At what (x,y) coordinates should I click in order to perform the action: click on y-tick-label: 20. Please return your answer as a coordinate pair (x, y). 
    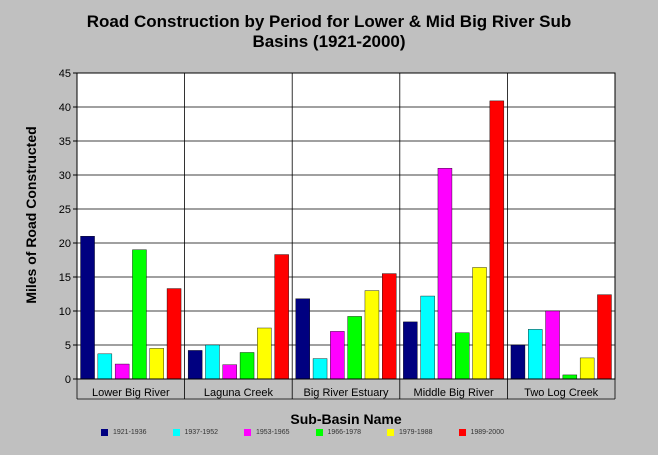
    Looking at the image, I should click on (65, 244).